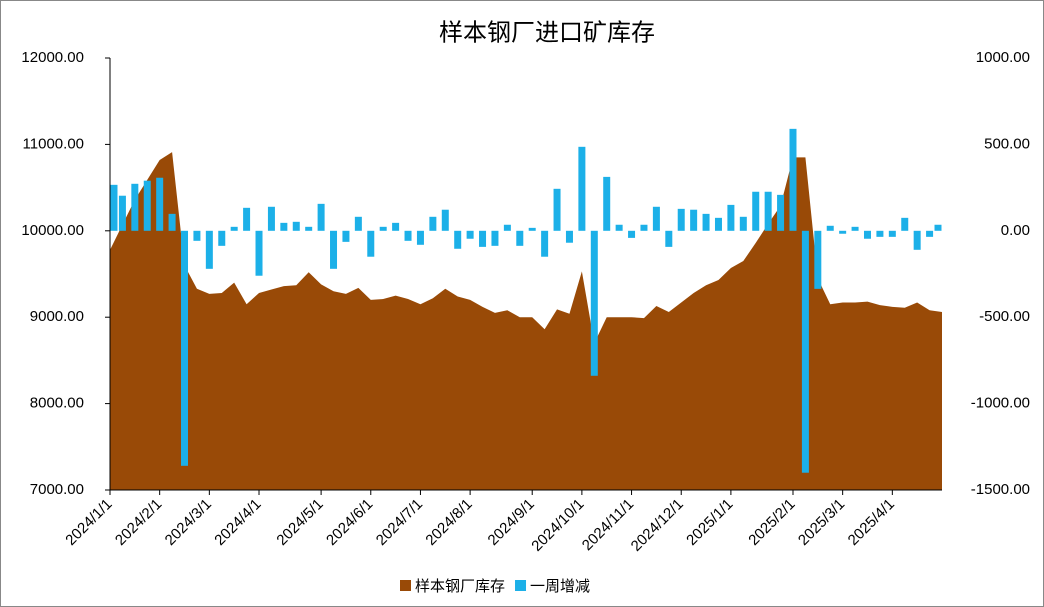  Describe the element at coordinates (1000, 489) in the screenshot. I see `y2-tick-label: -1500.00` at that location.